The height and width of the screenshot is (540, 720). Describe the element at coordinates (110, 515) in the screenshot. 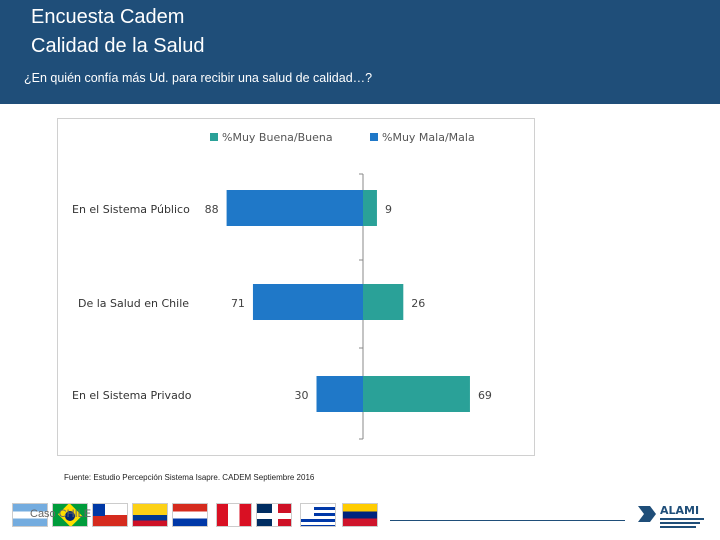

I see `chile-flag-icon` at that location.